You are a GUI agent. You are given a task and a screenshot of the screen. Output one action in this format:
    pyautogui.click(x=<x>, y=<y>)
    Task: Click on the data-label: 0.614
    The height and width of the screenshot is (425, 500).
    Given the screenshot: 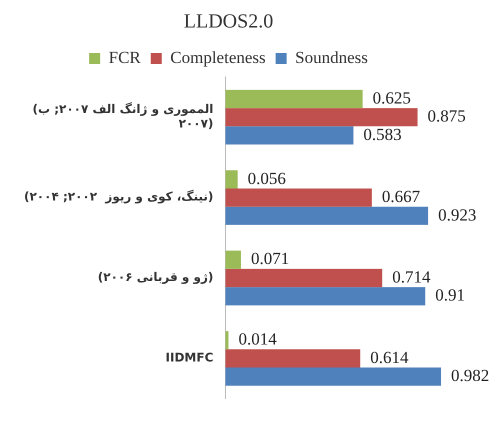 What is the action you would take?
    pyautogui.click(x=389, y=357)
    